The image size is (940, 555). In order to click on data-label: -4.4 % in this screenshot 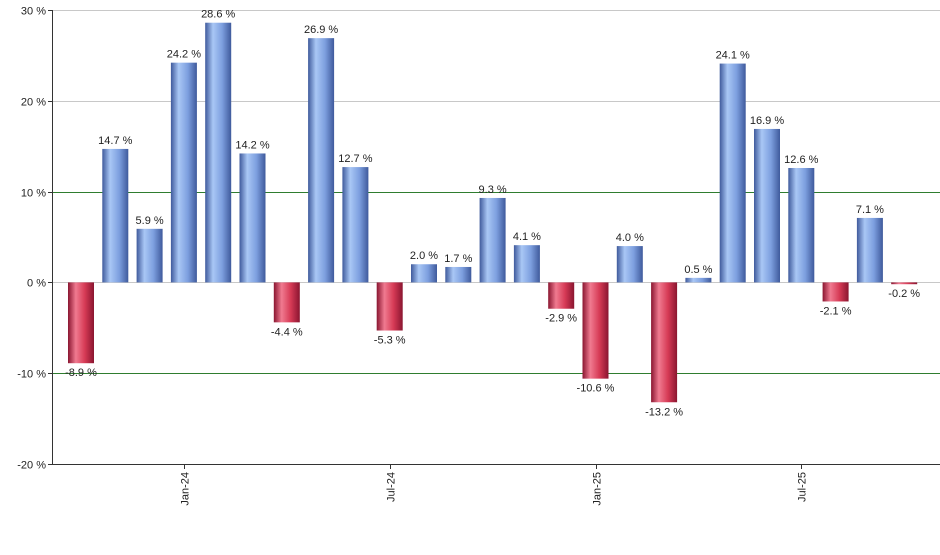, I will do `click(287, 332)`.